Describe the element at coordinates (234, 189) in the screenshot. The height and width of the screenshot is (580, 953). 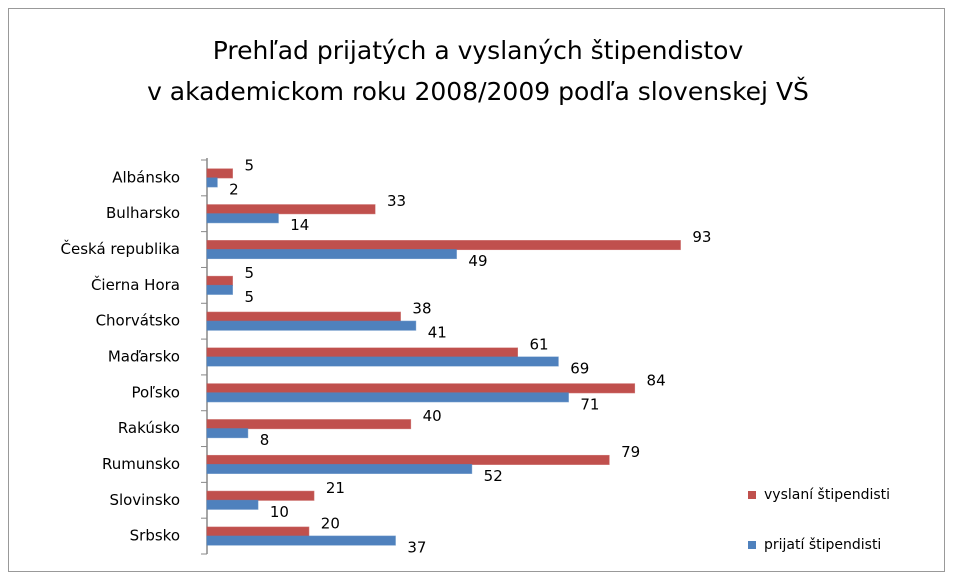
I see `data-label: 2` at that location.